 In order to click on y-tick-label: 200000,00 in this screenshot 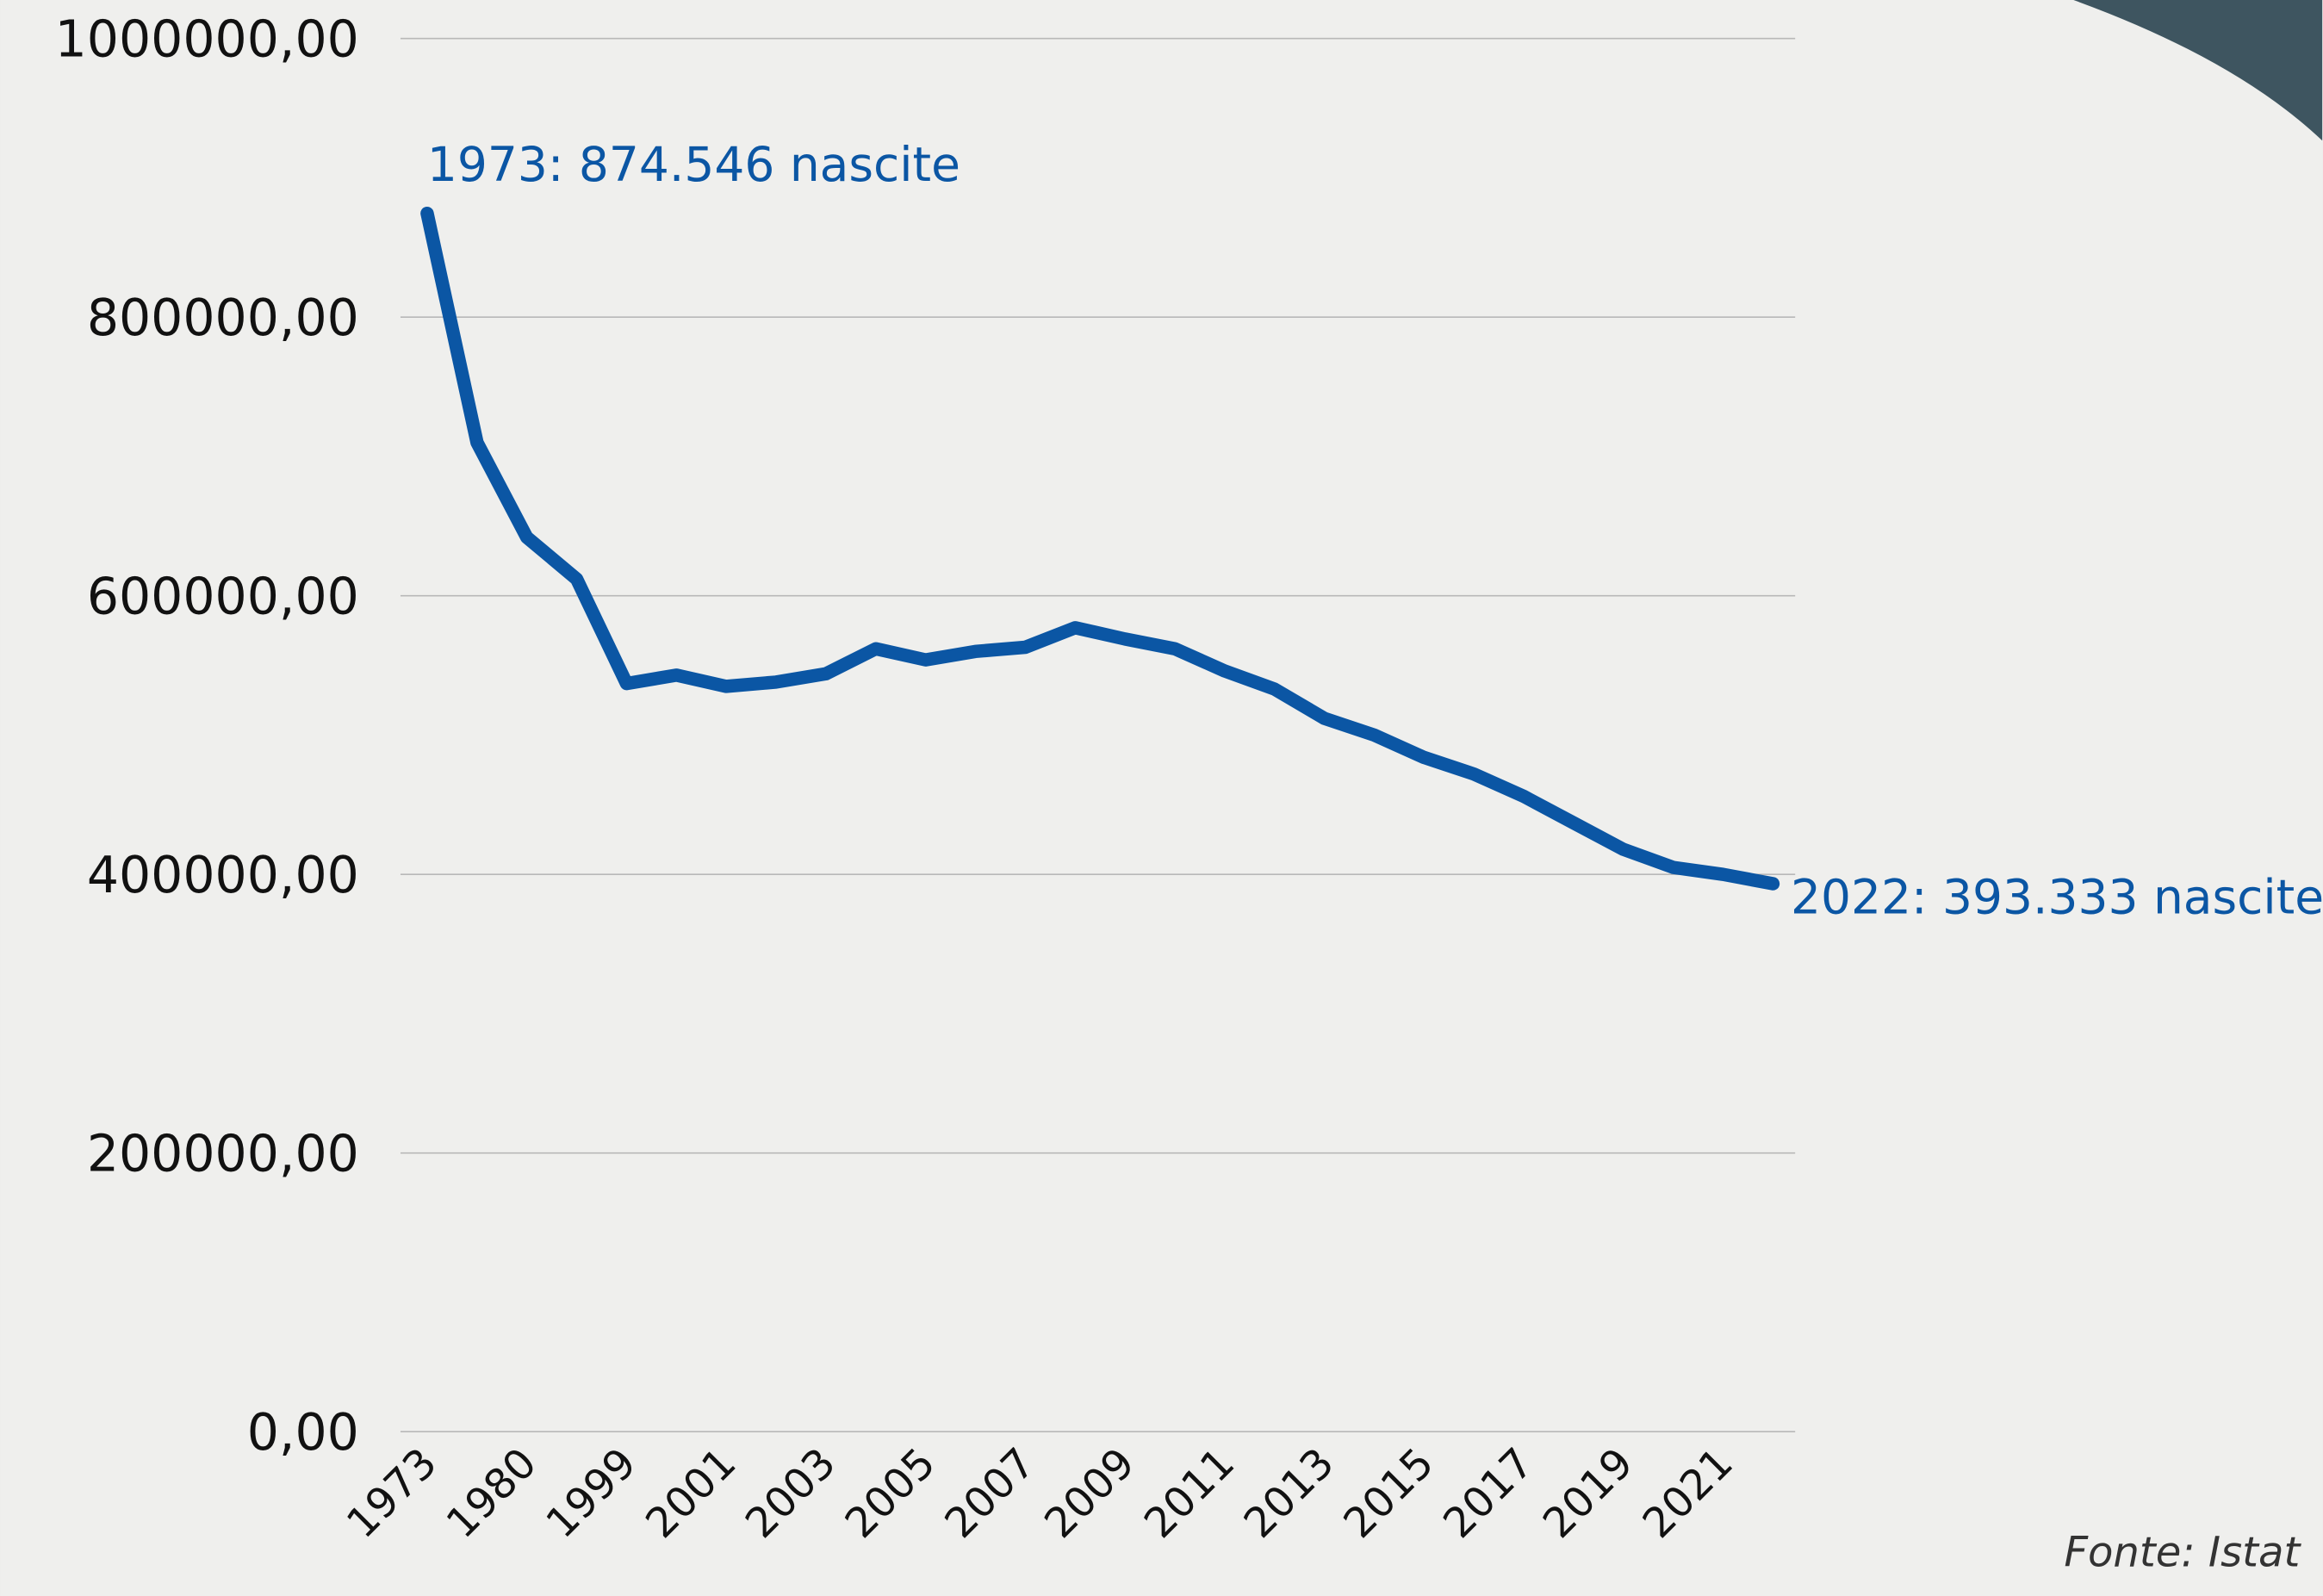, I will do `click(223, 1153)`.